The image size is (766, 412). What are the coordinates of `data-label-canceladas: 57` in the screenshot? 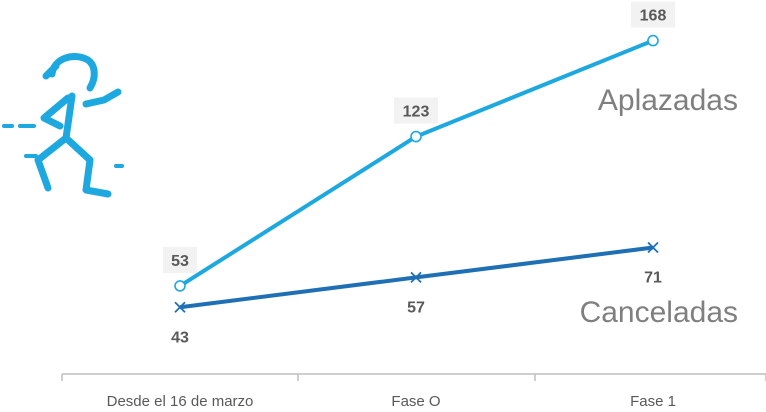 It's located at (416, 307).